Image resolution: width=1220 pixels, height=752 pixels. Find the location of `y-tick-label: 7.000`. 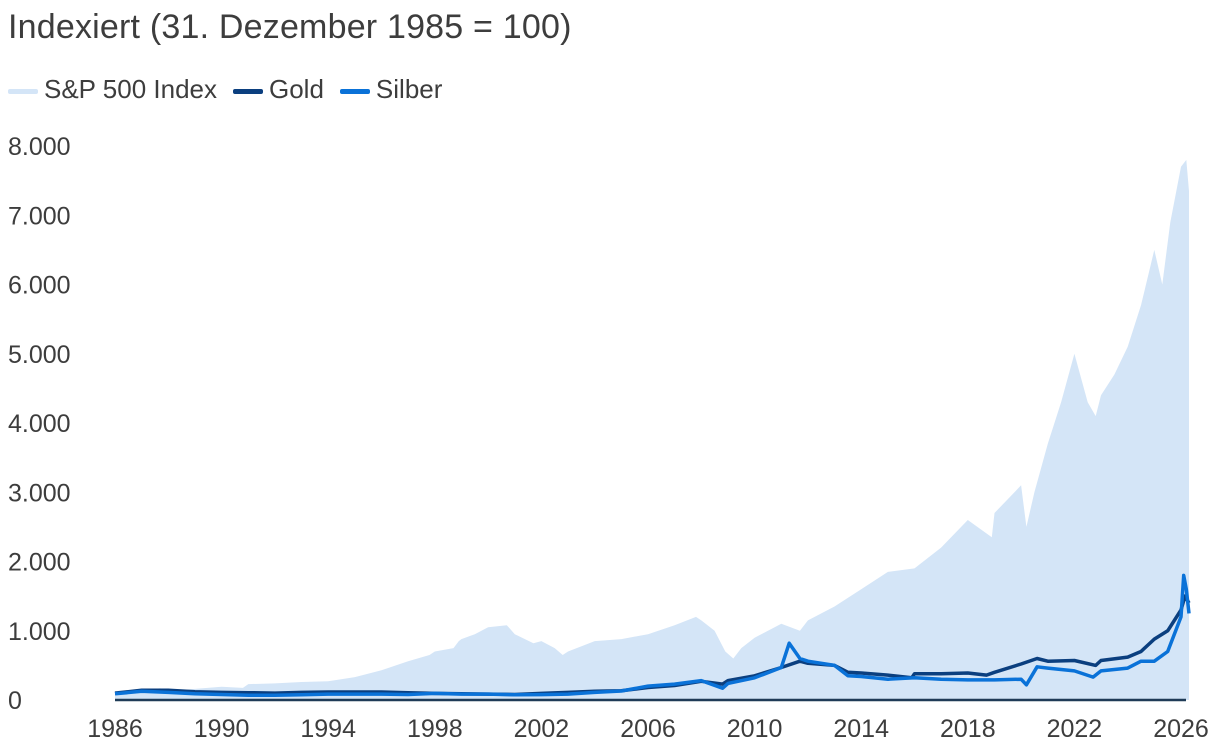

y-tick-label: 7.000 is located at coordinates (39, 216).